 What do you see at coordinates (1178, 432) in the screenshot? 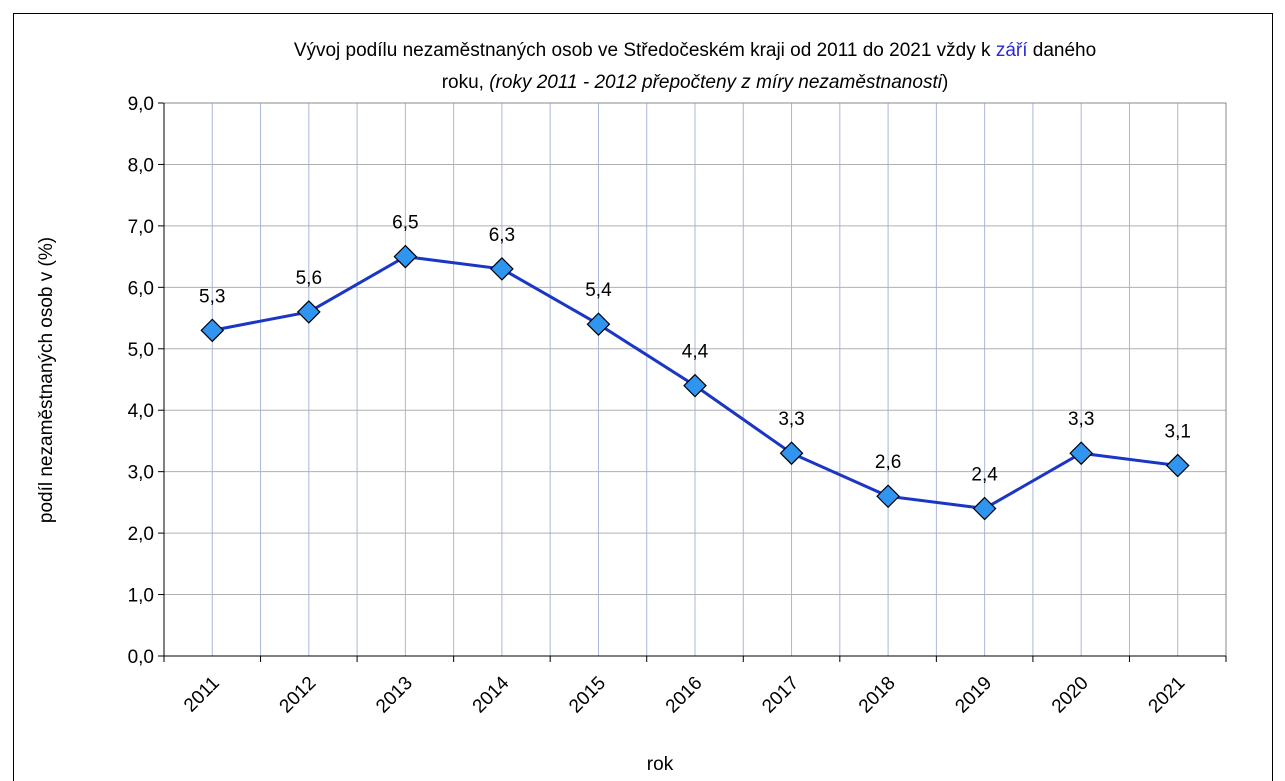
I see `data-label: 3,1` at bounding box center [1178, 432].